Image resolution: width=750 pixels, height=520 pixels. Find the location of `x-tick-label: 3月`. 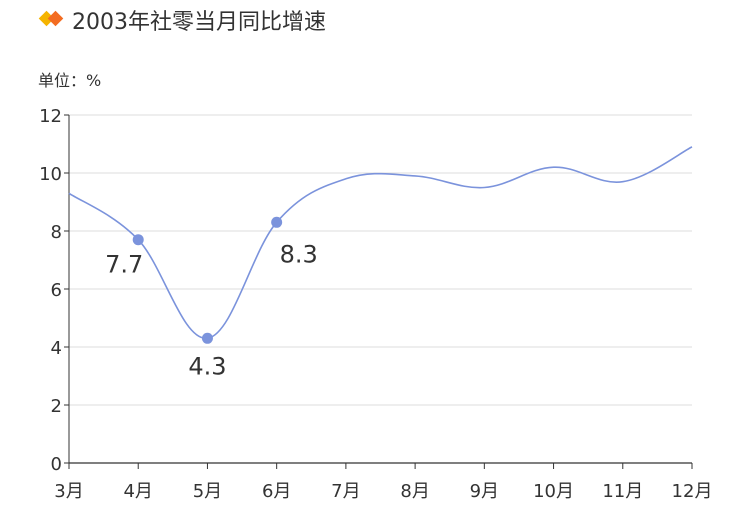

x-tick-label: 3月 is located at coordinates (68, 491).